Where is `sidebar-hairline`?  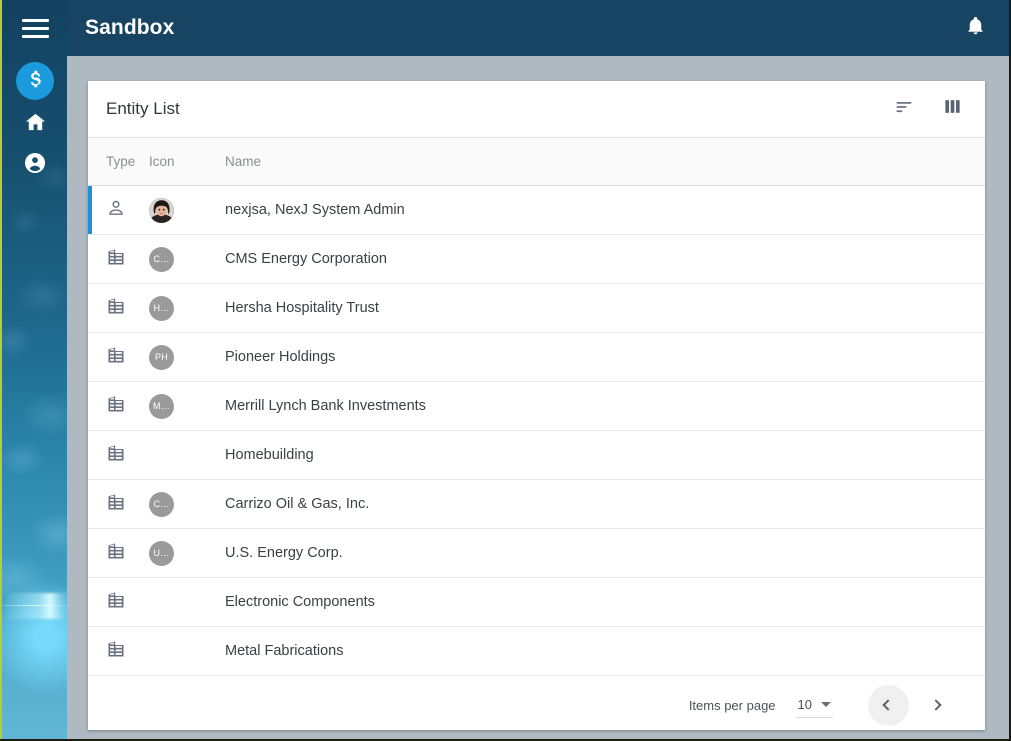
sidebar-hairline is located at coordinates (35, 605).